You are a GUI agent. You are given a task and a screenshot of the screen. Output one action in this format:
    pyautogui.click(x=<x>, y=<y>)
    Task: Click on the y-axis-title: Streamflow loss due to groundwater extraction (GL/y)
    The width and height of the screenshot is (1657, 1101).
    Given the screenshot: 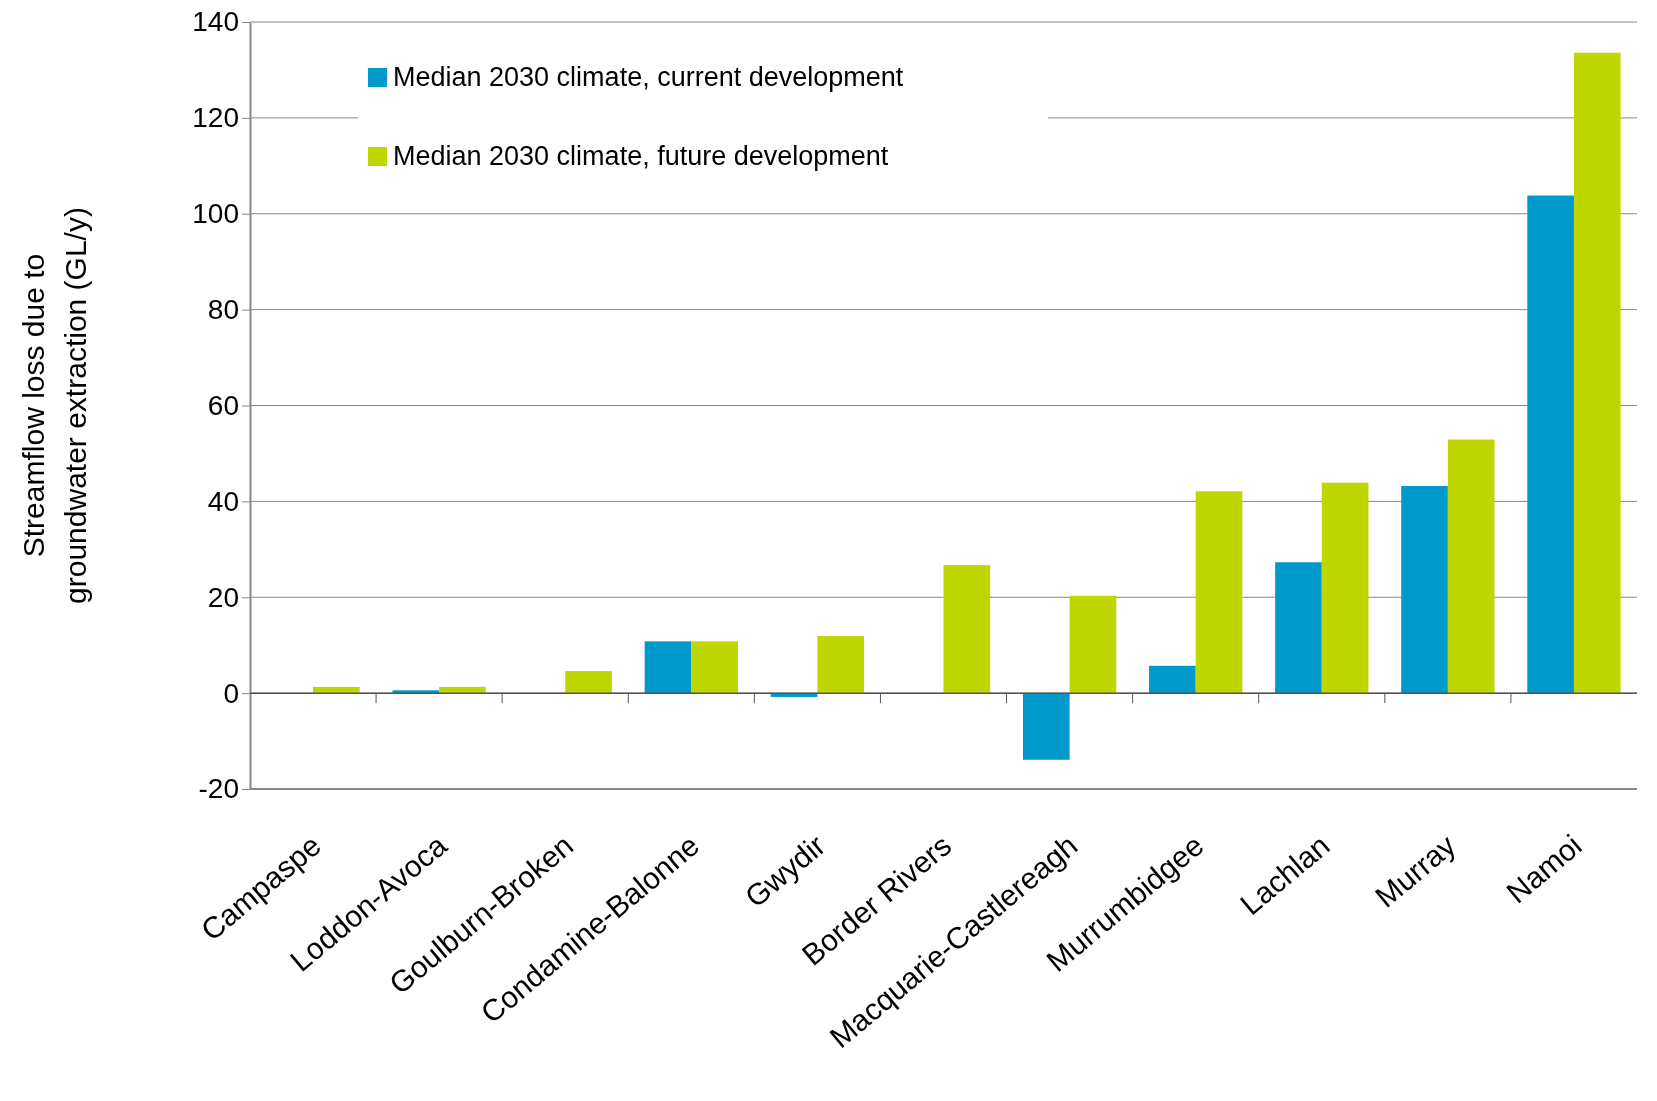 What is the action you would take?
    pyautogui.click(x=54, y=405)
    